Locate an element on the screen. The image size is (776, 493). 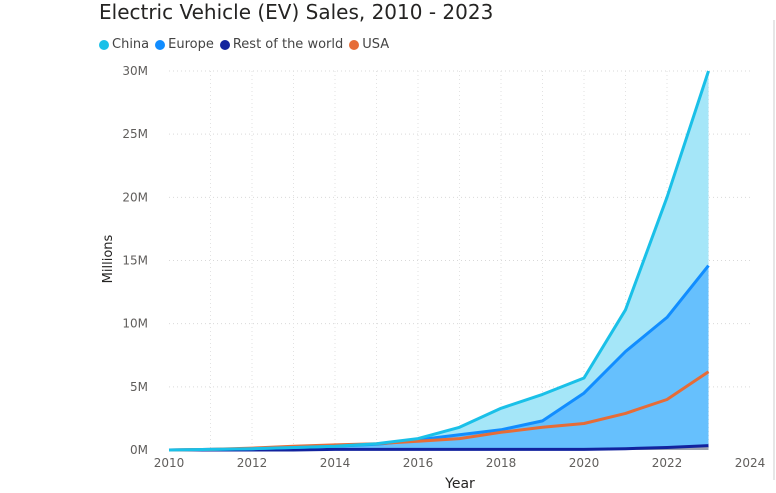
x-tick-label: 2014 is located at coordinates (335, 463).